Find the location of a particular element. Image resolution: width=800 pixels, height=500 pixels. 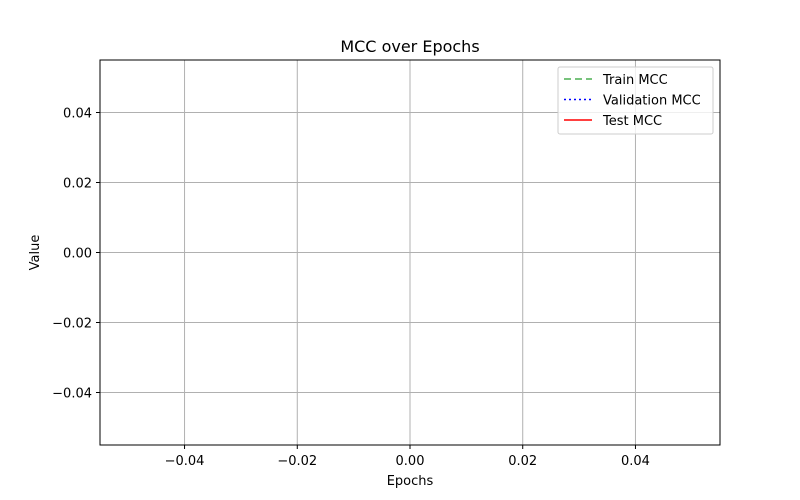

y-tick-label: 0.02 is located at coordinates (77, 184).